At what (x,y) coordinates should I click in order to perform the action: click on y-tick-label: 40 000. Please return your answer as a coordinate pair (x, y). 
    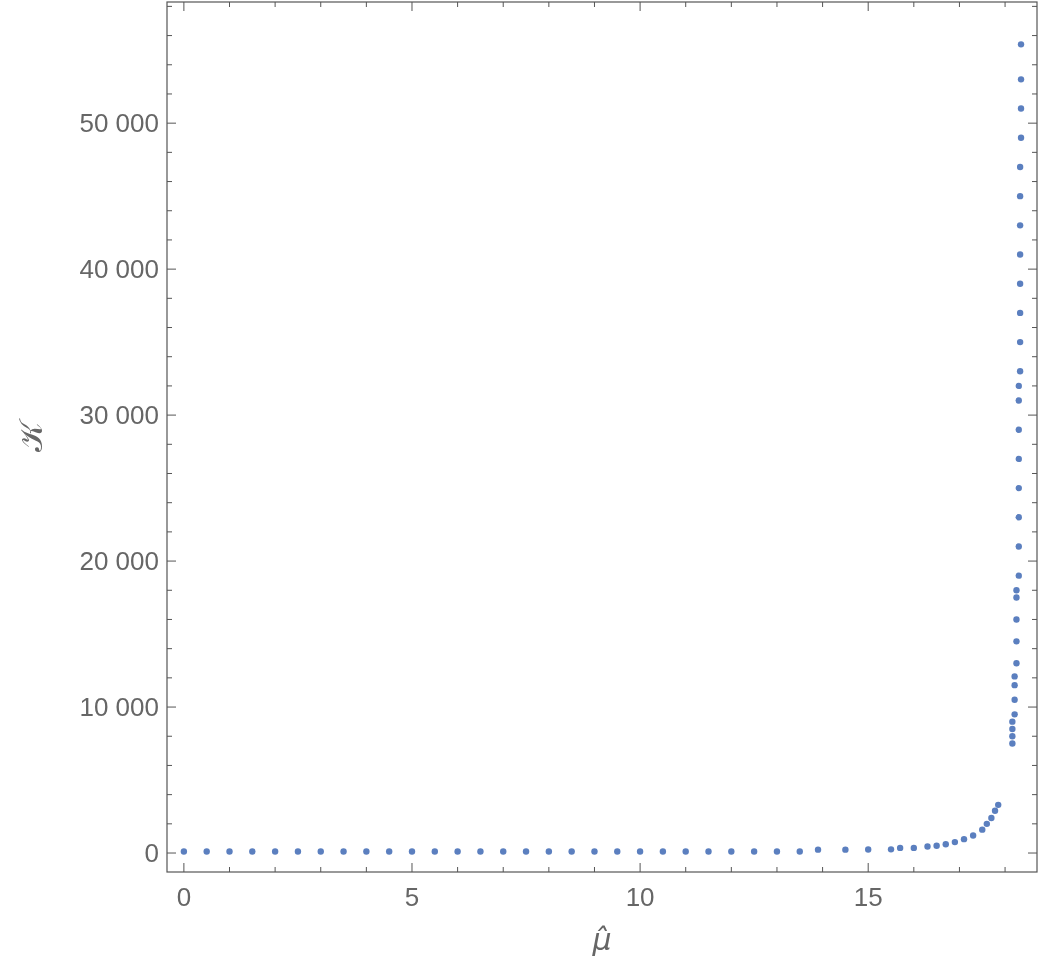
    Looking at the image, I should click on (119, 269).